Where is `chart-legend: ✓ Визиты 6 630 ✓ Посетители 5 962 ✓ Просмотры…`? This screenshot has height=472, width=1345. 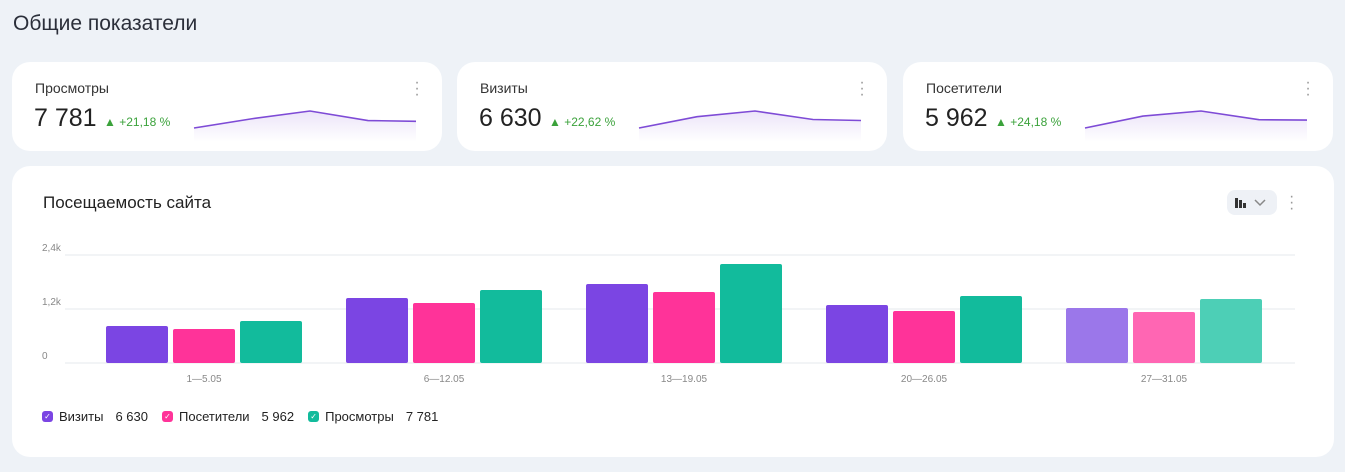 chart-legend: ✓ Визиты 6 630 ✓ Посетители 5 962 ✓ Просмотры… is located at coordinates (247, 416).